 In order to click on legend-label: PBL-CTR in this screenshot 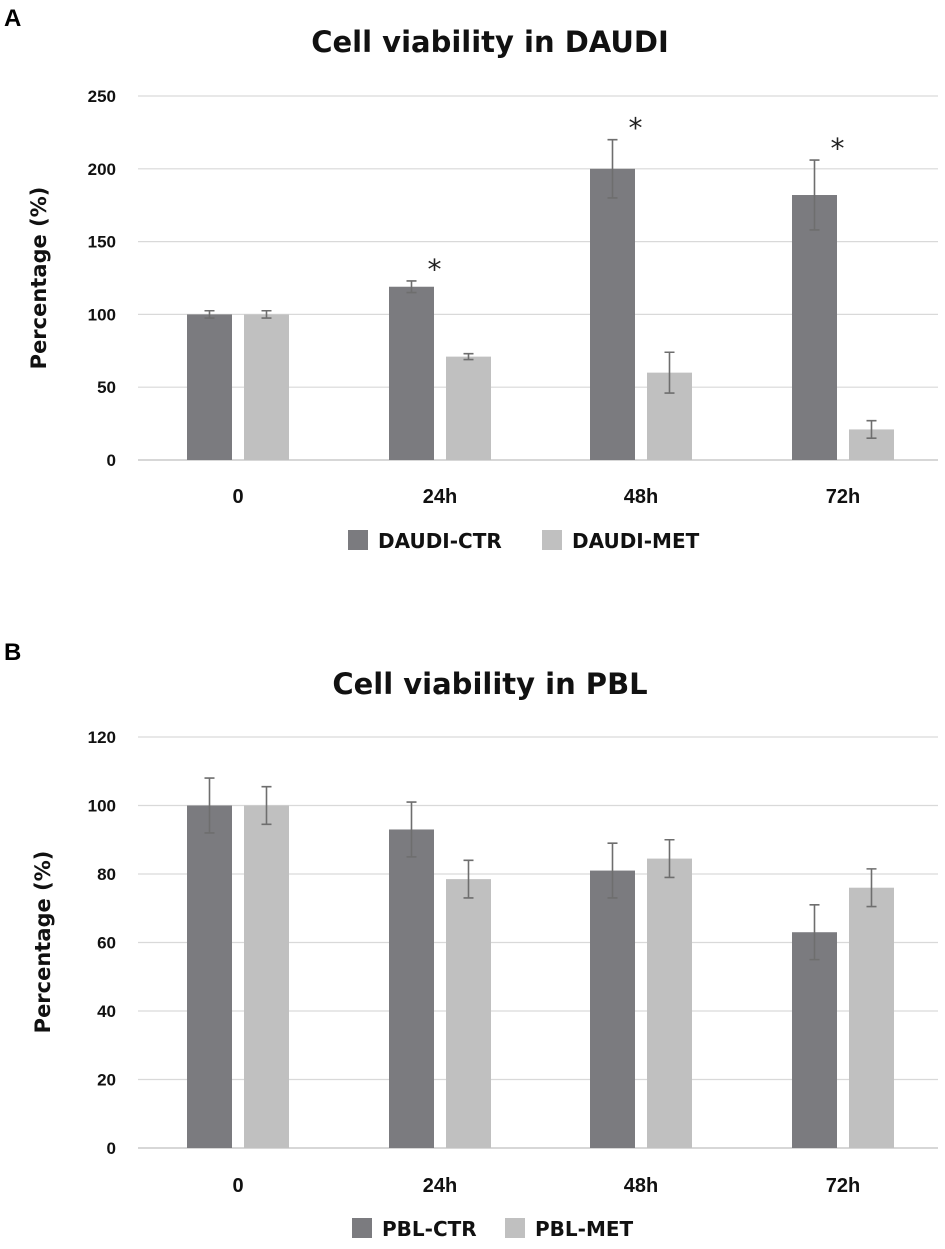, I will do `click(429, 1229)`.